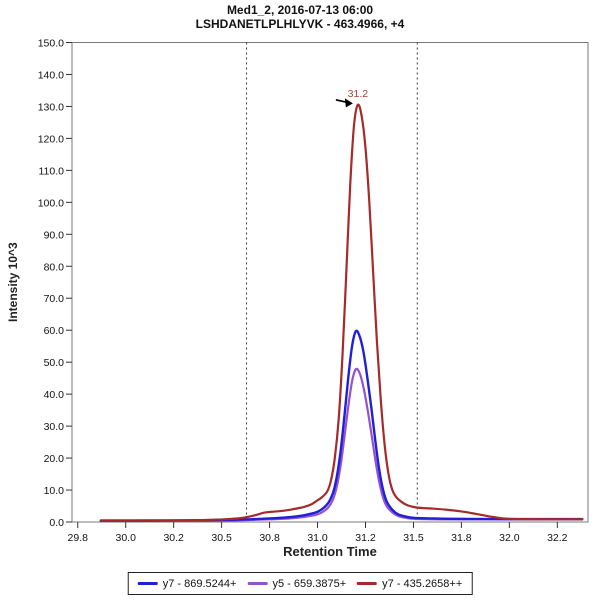  What do you see at coordinates (54, 427) in the screenshot?
I see `y-tick-label: 30.0` at bounding box center [54, 427].